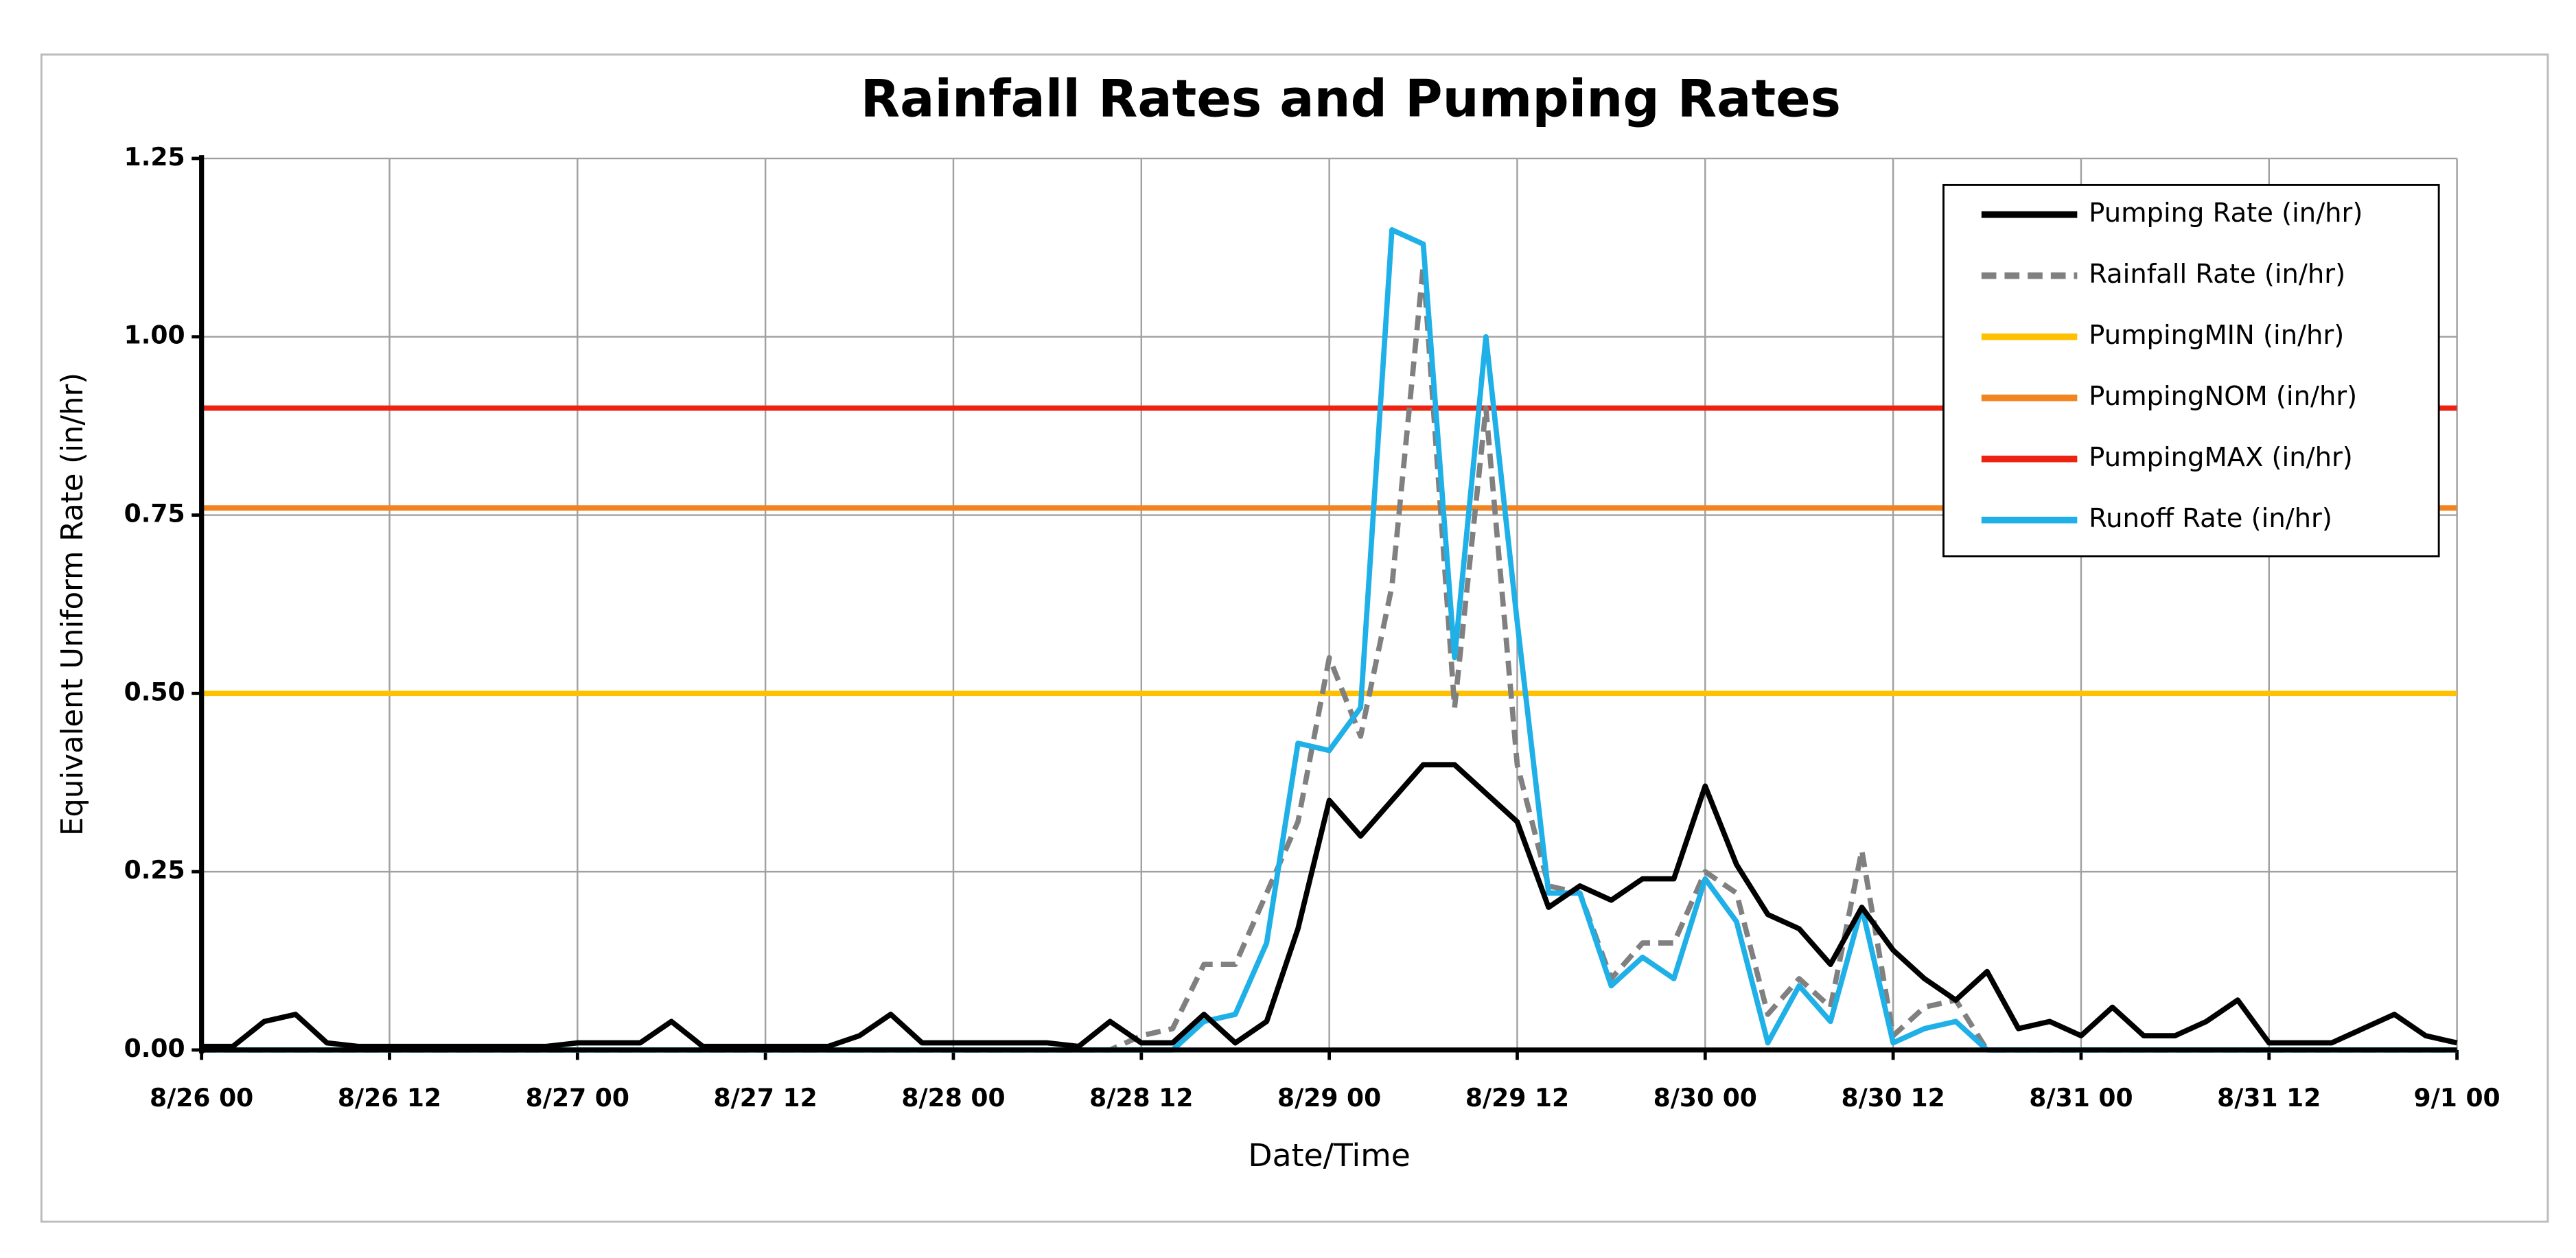 This screenshot has height=1258, width=2576. I want to click on chart-title: Rainfall Rates and Pumping Rates, so click(1351, 99).